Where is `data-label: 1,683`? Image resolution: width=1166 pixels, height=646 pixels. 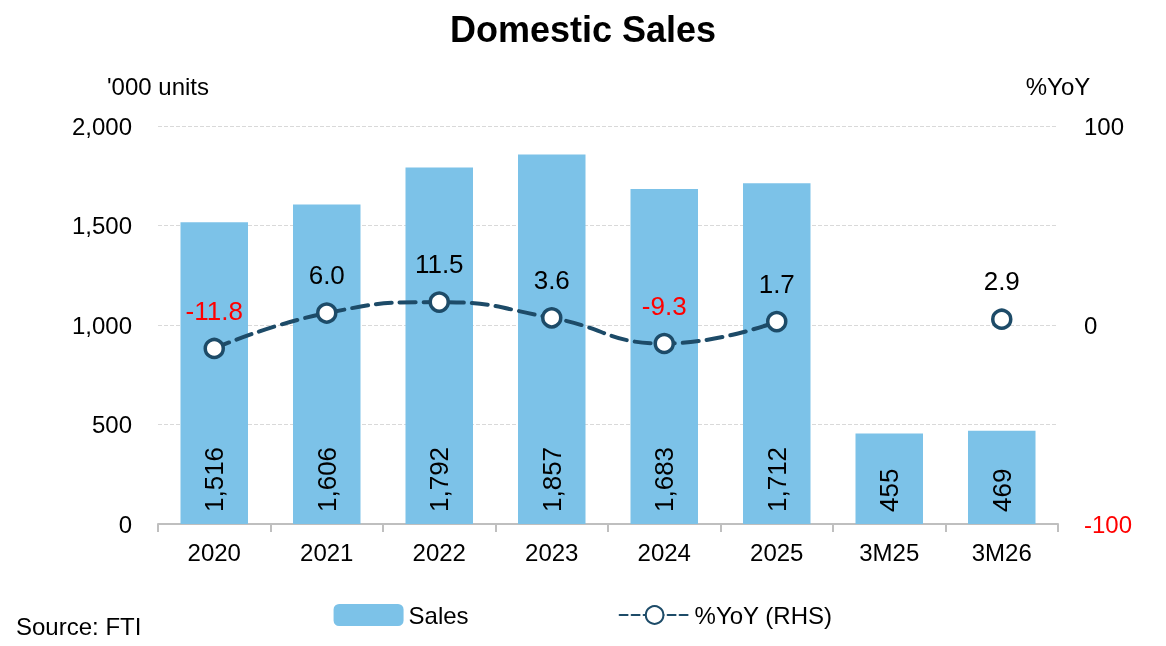 data-label: 1,683 is located at coordinates (664, 479).